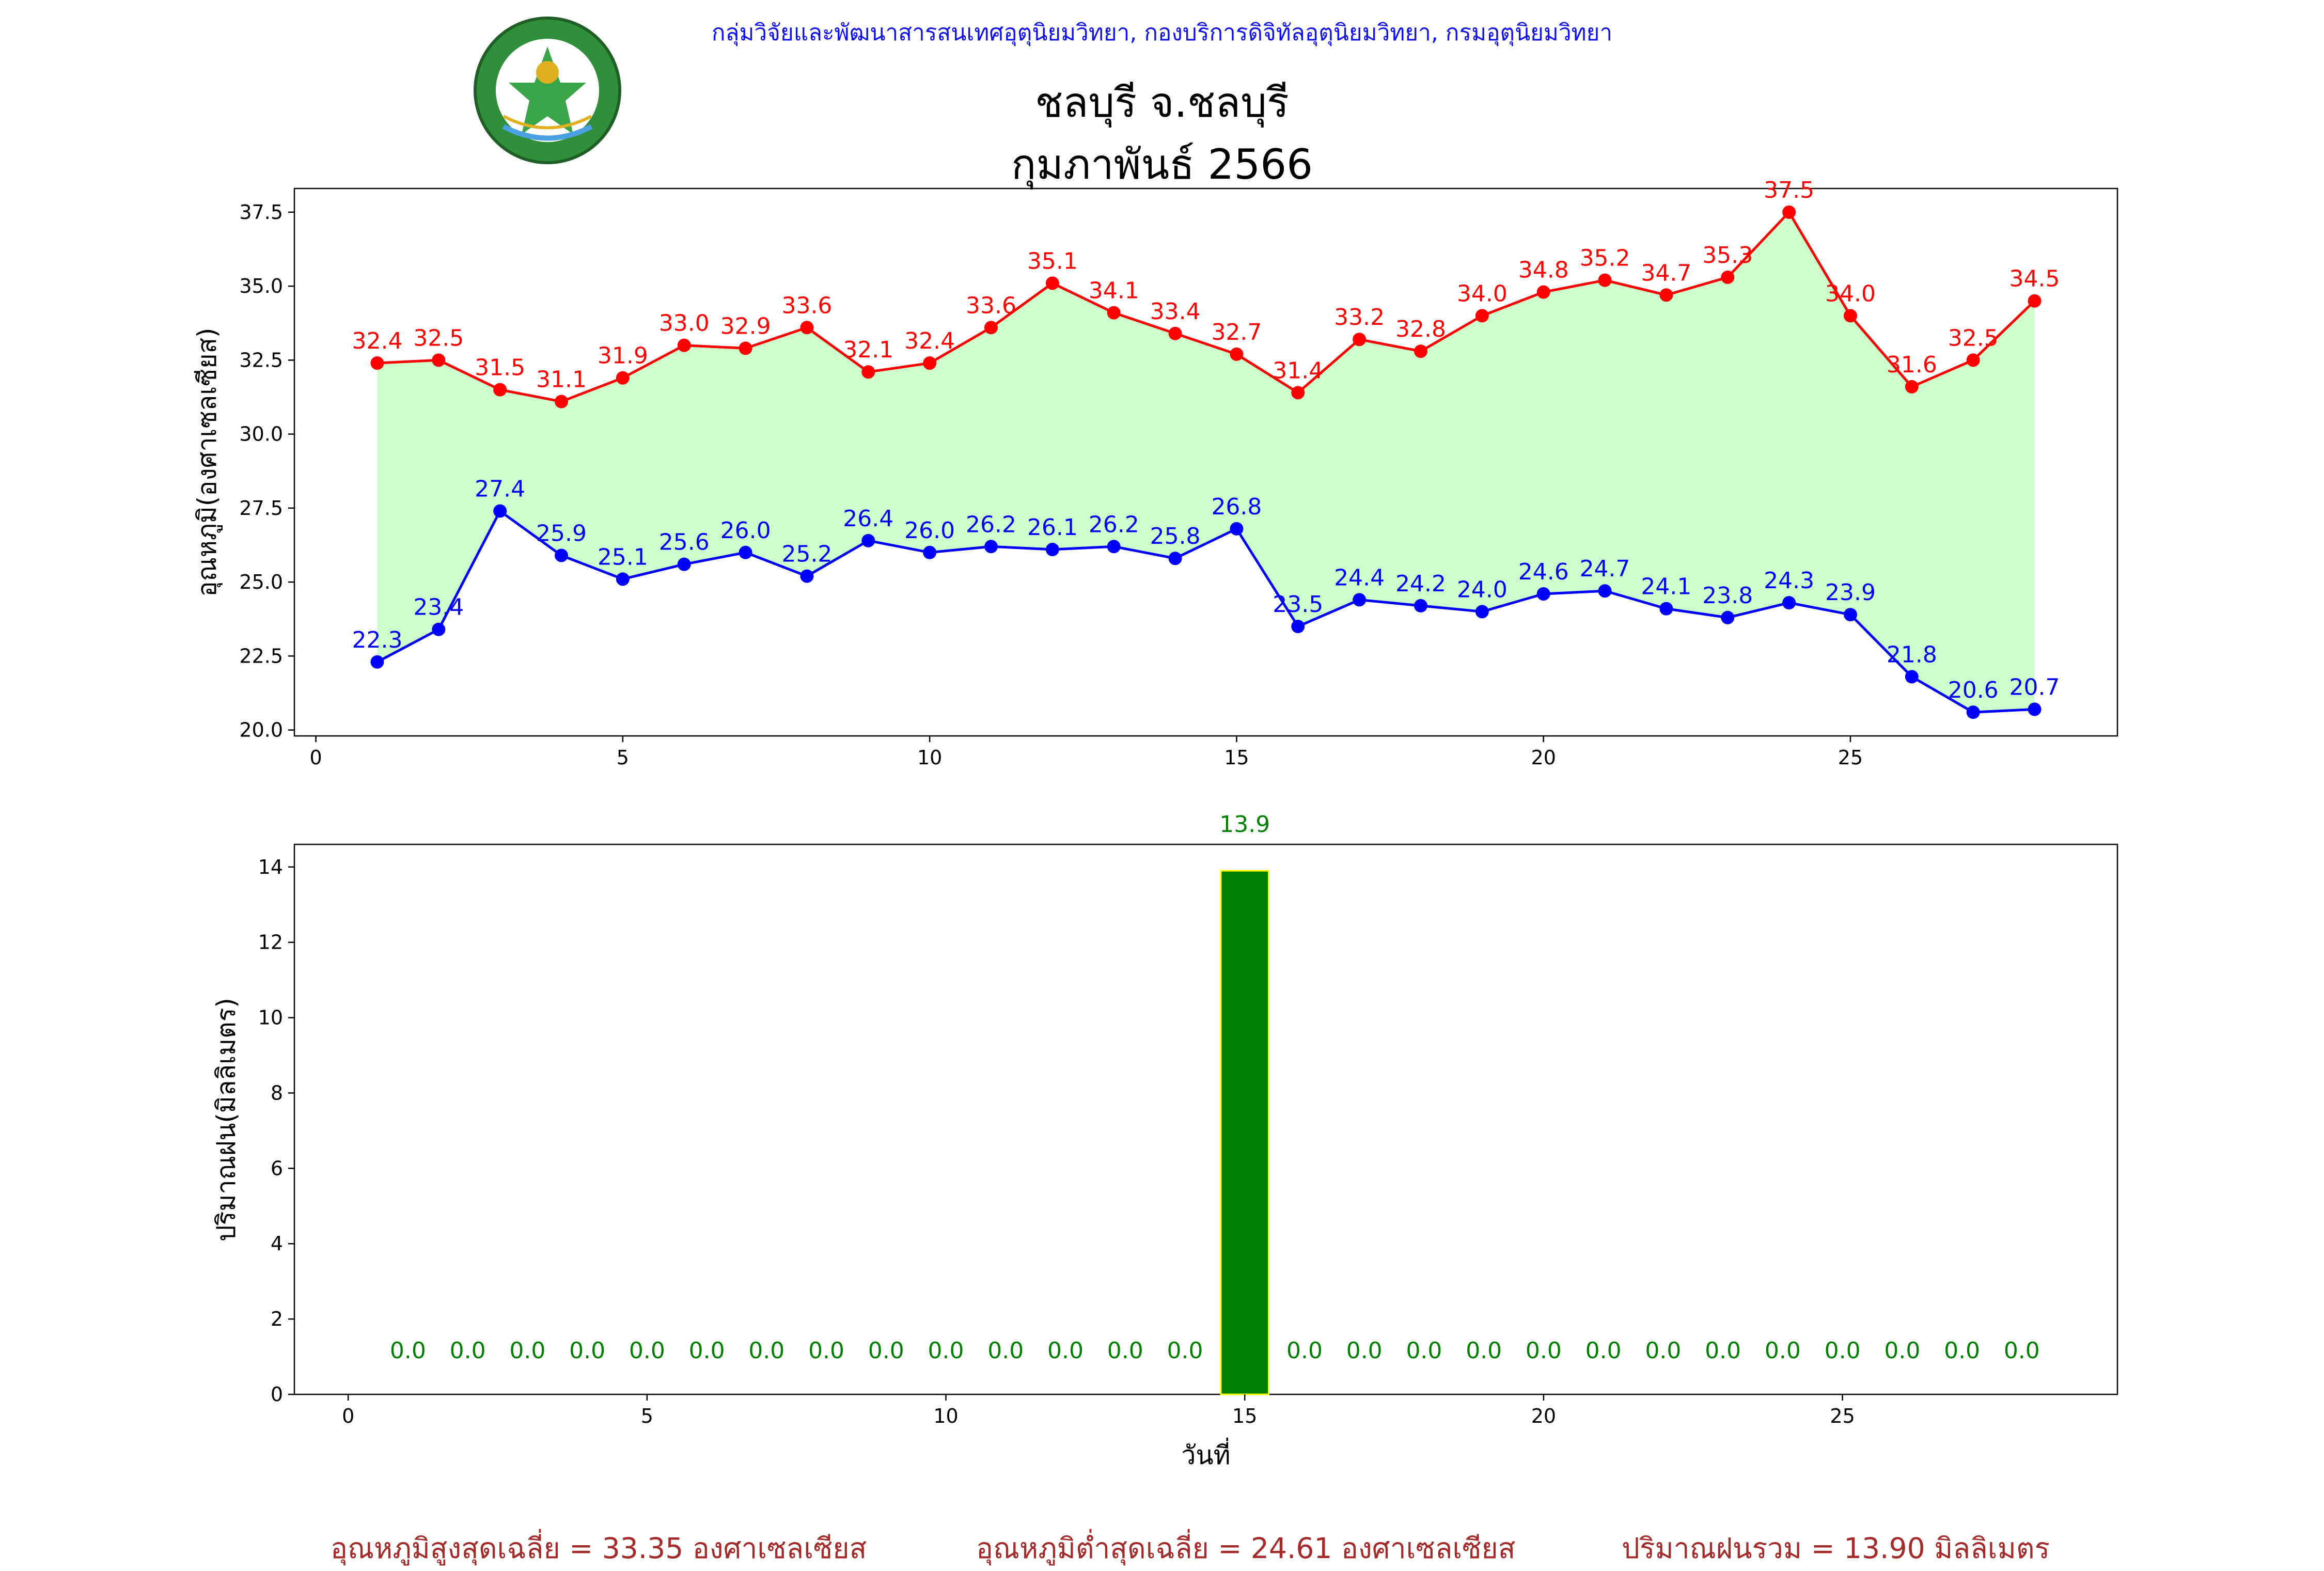 This screenshot has width=2324, height=1571. What do you see at coordinates (1237, 332) in the screenshot?
I see `max-temp-data-label: 32.7` at bounding box center [1237, 332].